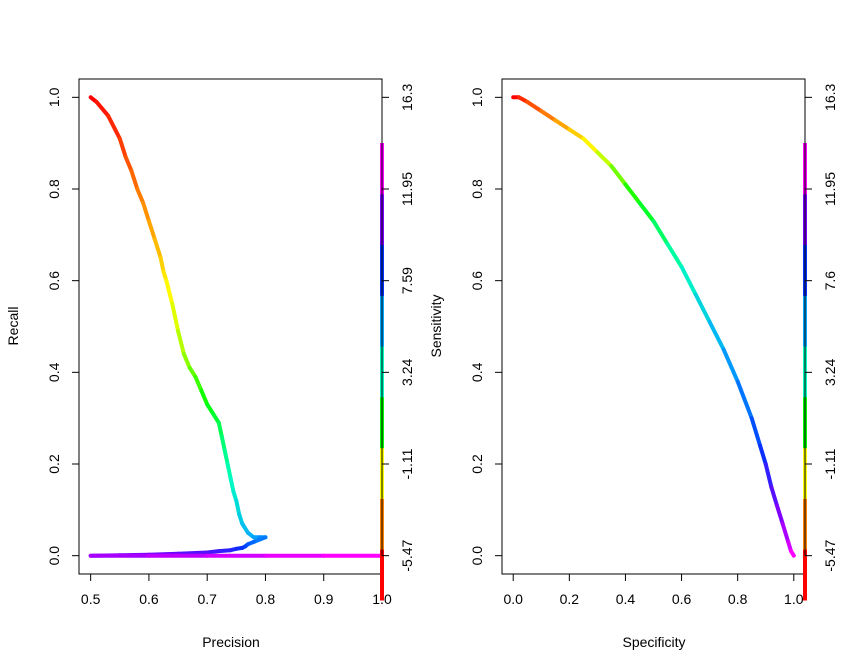  I want to click on pr-y-tick-label: 1.0, so click(54, 97).